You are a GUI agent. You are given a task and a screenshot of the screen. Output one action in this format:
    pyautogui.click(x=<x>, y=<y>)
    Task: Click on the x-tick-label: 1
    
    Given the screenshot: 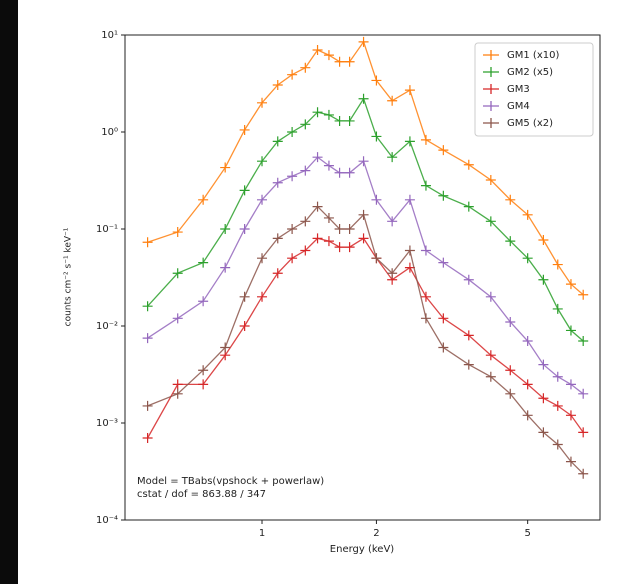 What is the action you would take?
    pyautogui.click(x=262, y=533)
    